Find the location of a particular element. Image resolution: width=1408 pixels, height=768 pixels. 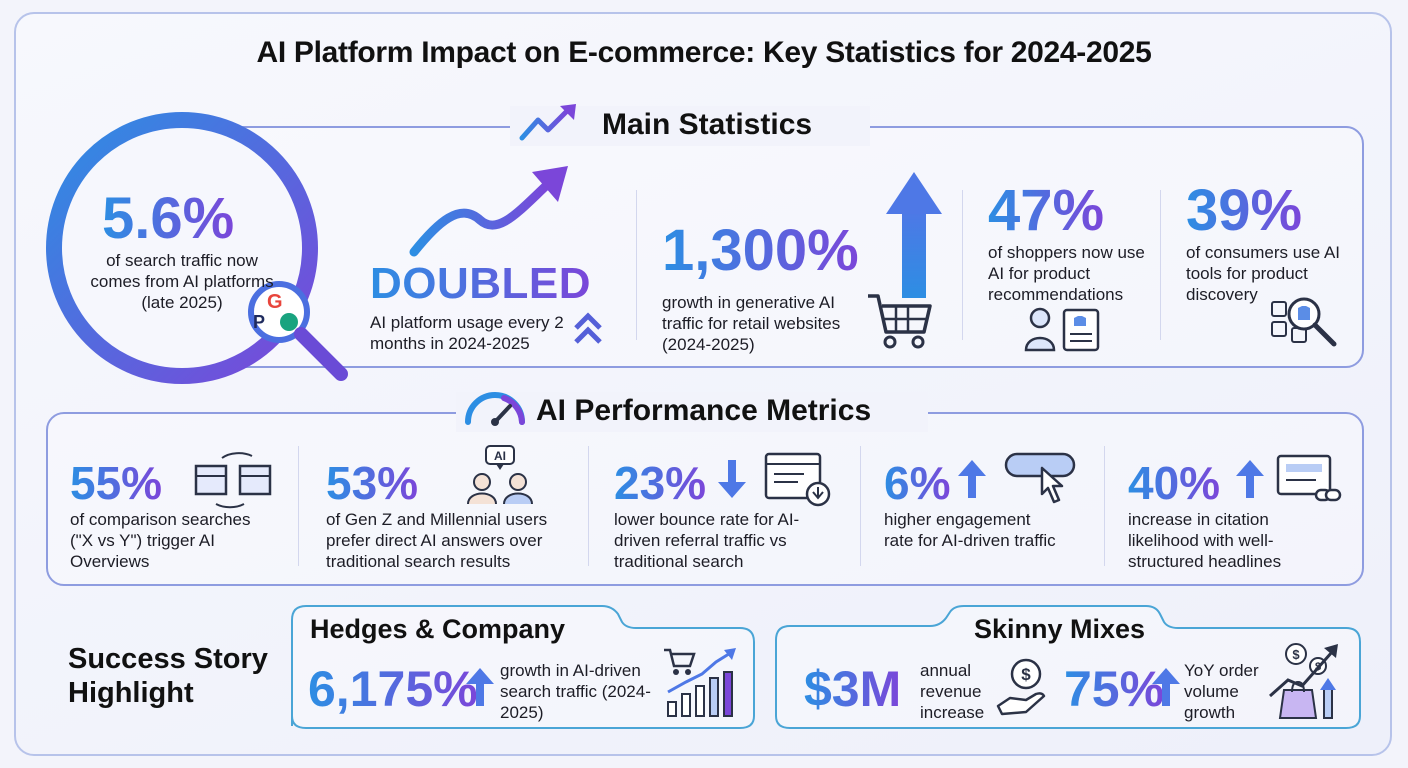

click-button-icon is located at coordinates (1040, 478).